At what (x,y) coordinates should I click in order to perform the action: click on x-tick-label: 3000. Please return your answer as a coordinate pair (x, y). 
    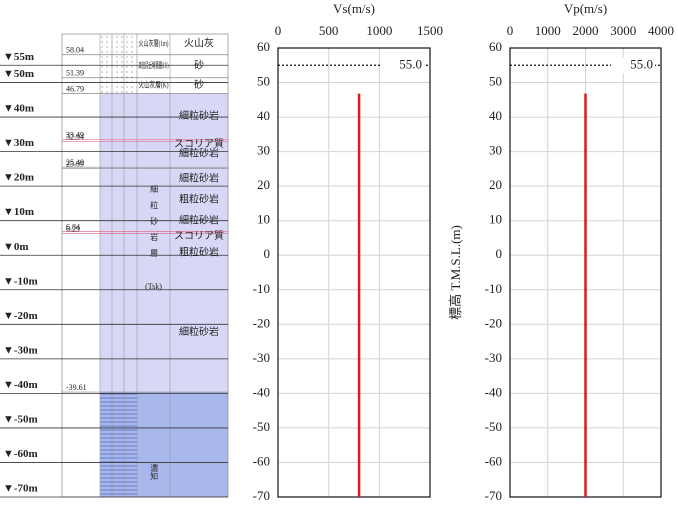
    Looking at the image, I should click on (623, 30).